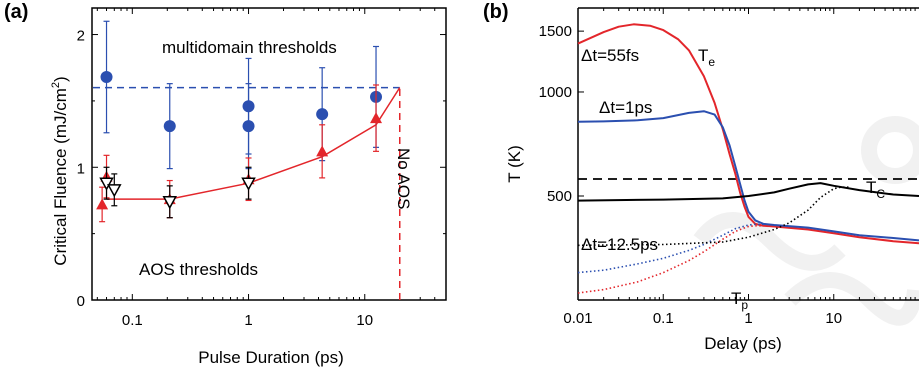  I want to click on panel-b-xtick-label-2: 1, so click(748, 318).